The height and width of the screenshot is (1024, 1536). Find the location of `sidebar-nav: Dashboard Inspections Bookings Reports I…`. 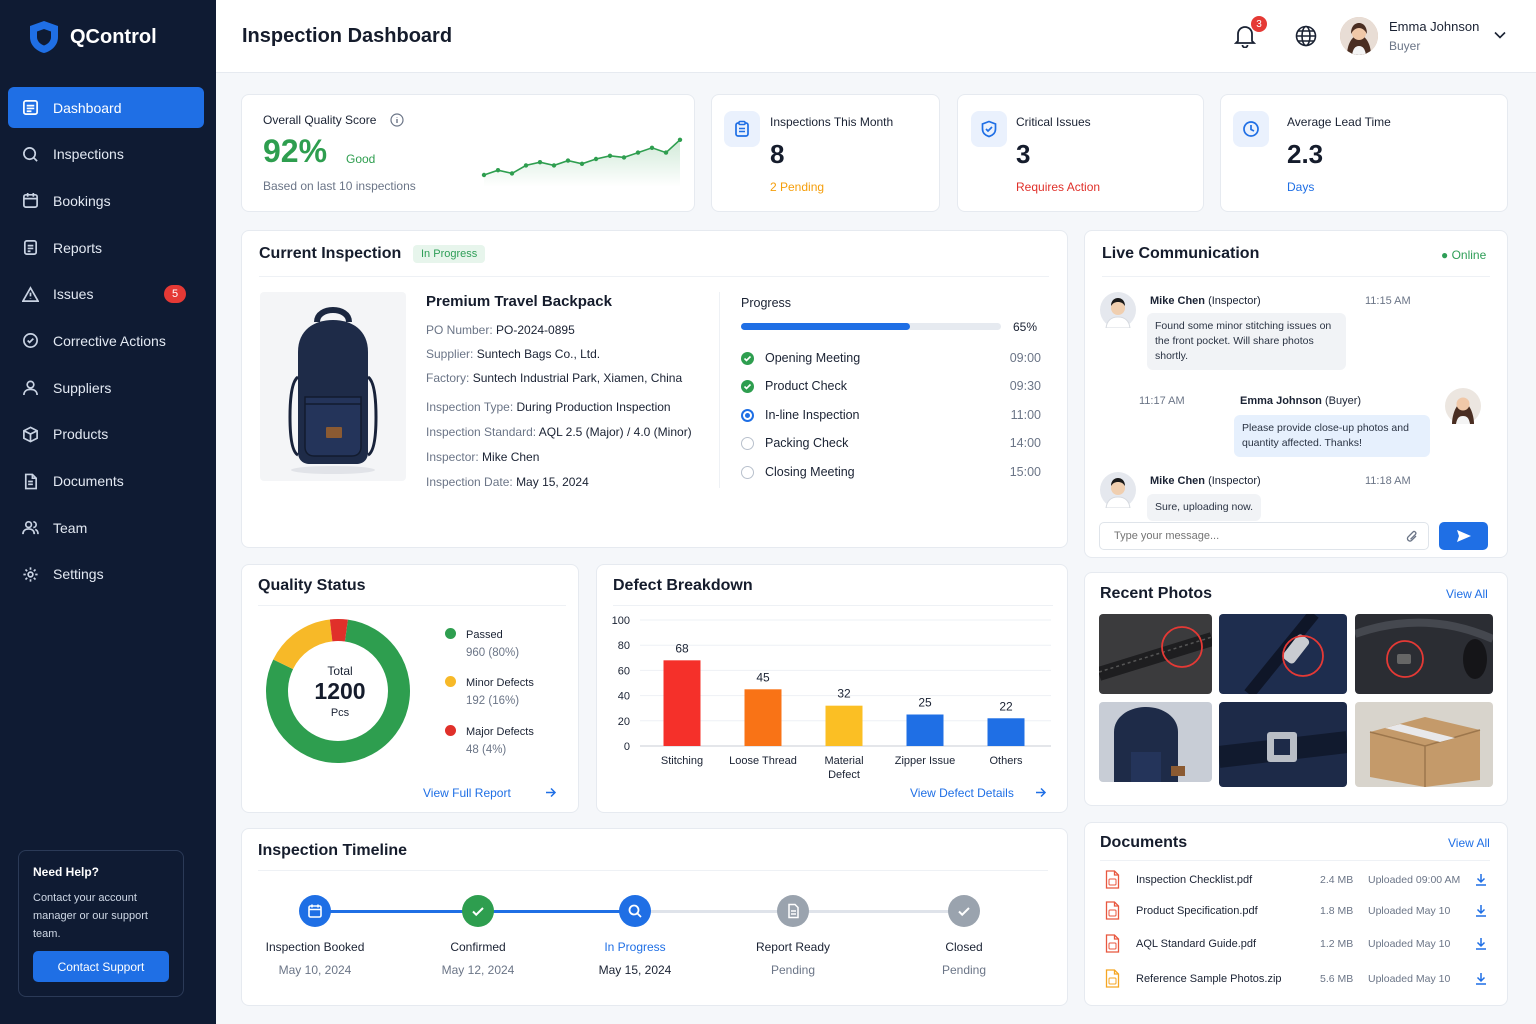

sidebar-nav: Dashboard Inspections Bookings Reports I… is located at coordinates (106, 344).